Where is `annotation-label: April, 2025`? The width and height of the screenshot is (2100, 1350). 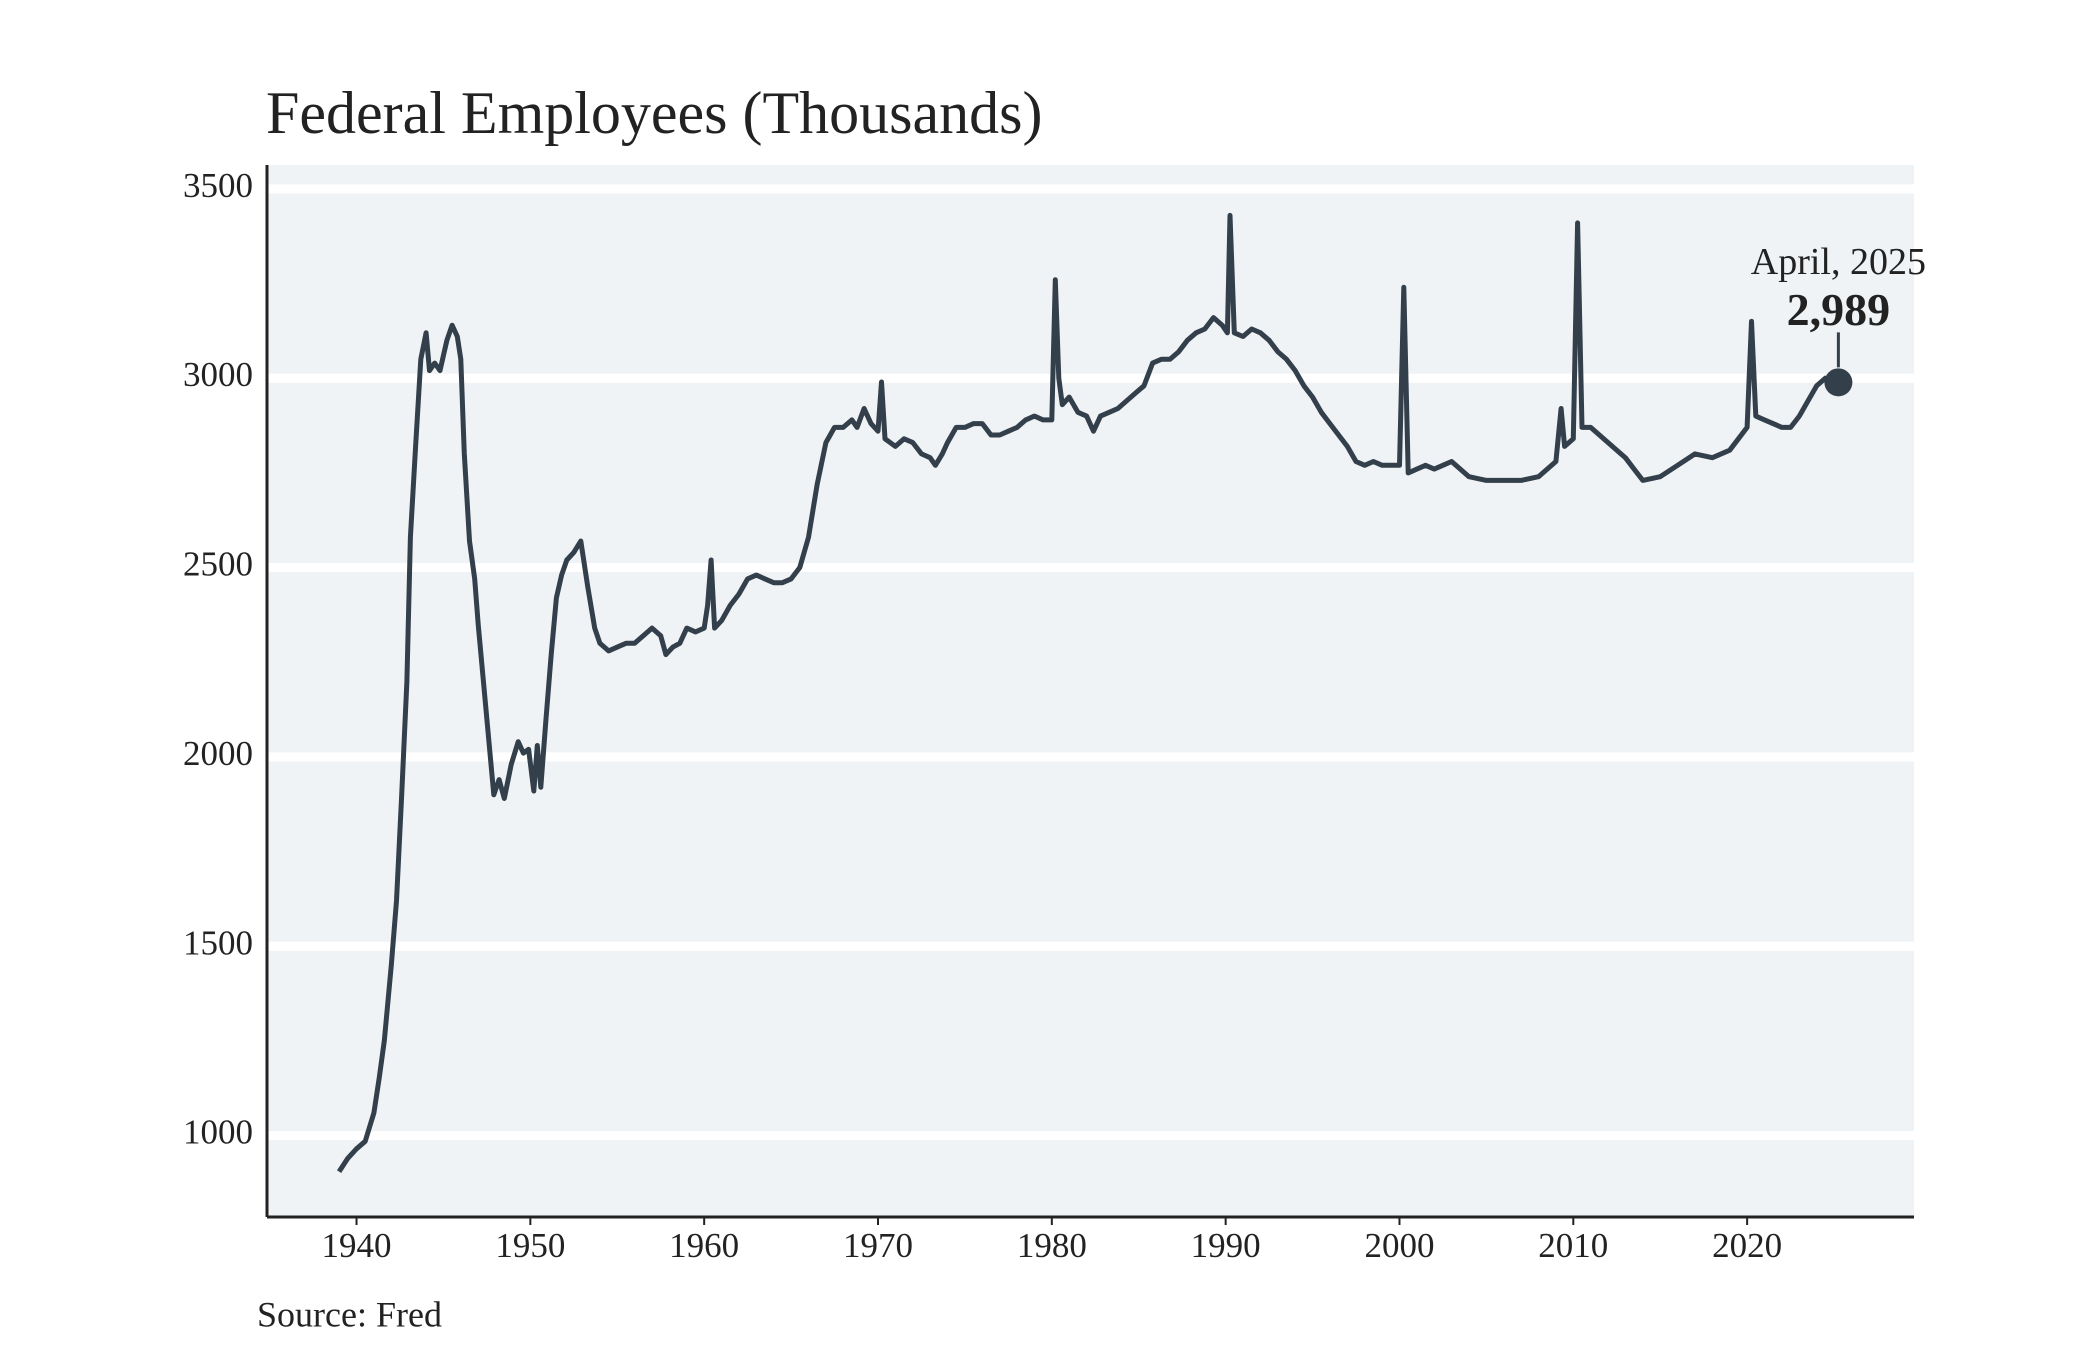 annotation-label: April, 2025 is located at coordinates (1838, 262).